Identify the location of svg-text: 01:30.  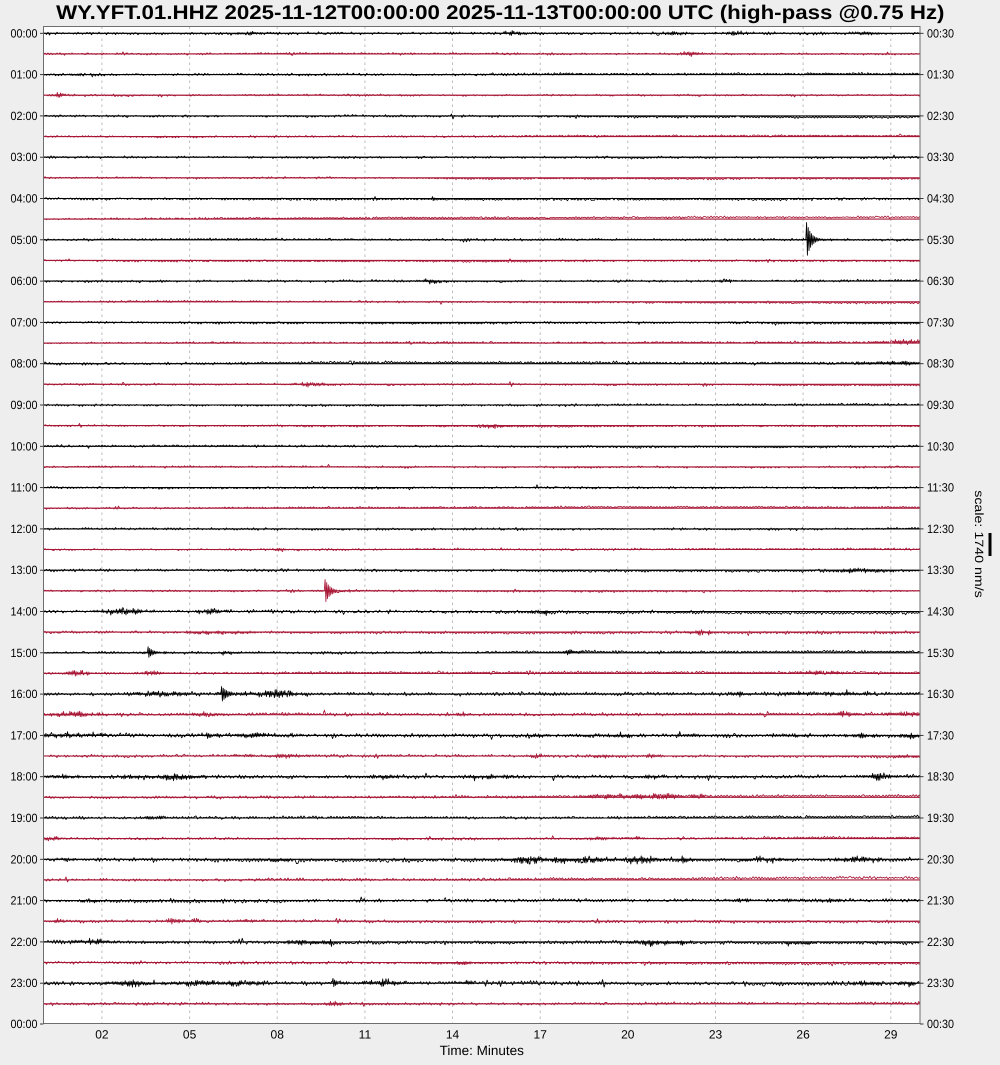
(940, 75).